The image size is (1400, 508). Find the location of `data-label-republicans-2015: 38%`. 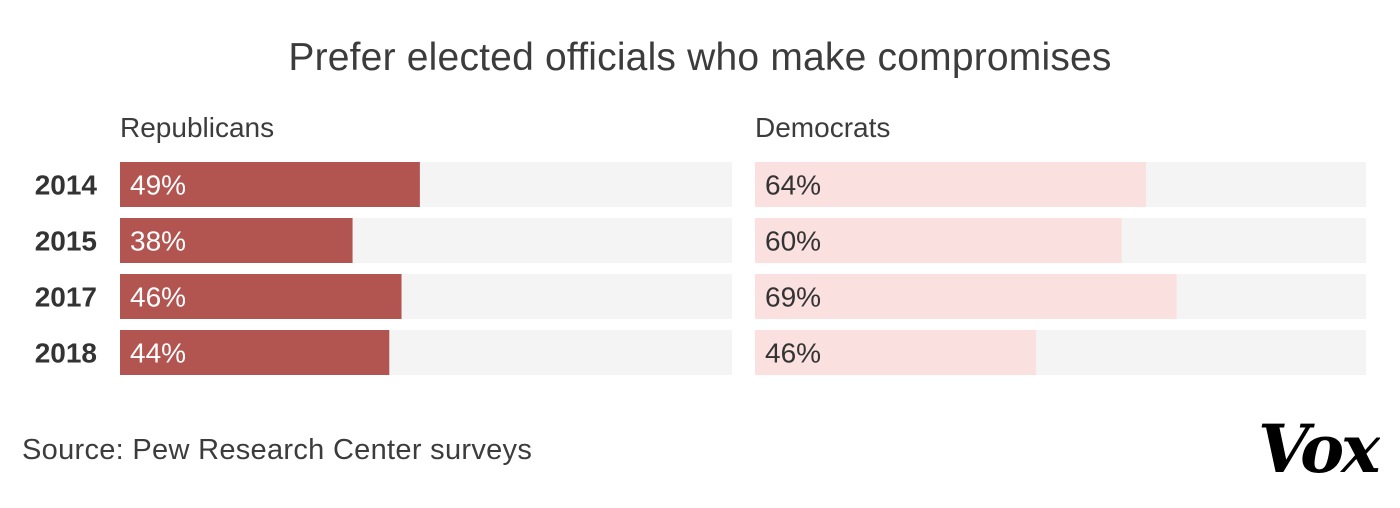

data-label-republicans-2015: 38% is located at coordinates (158, 241).